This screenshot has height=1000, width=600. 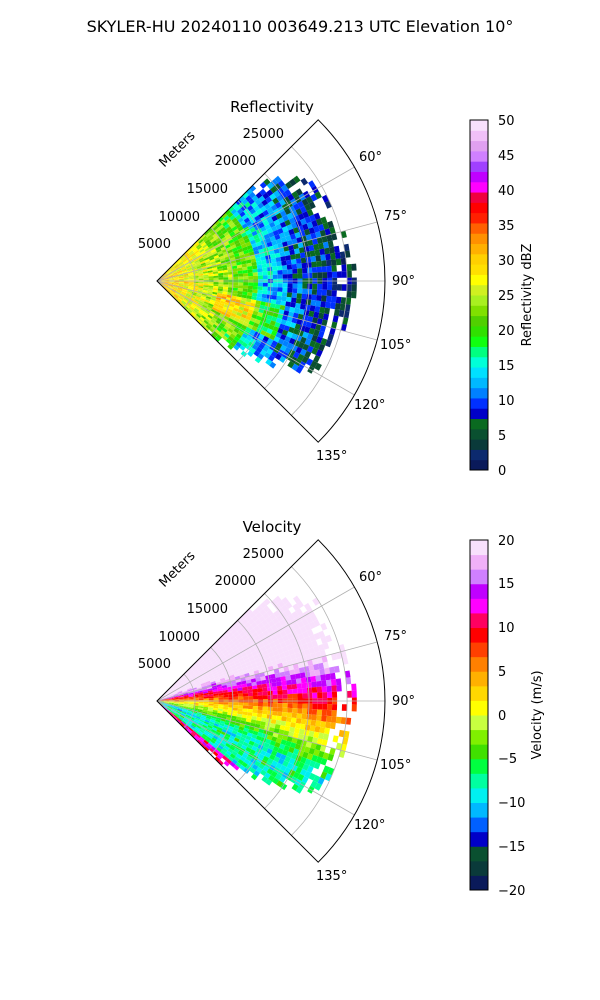 What do you see at coordinates (255, 758) in the screenshot?
I see `azimuth-line` at bounding box center [255, 758].